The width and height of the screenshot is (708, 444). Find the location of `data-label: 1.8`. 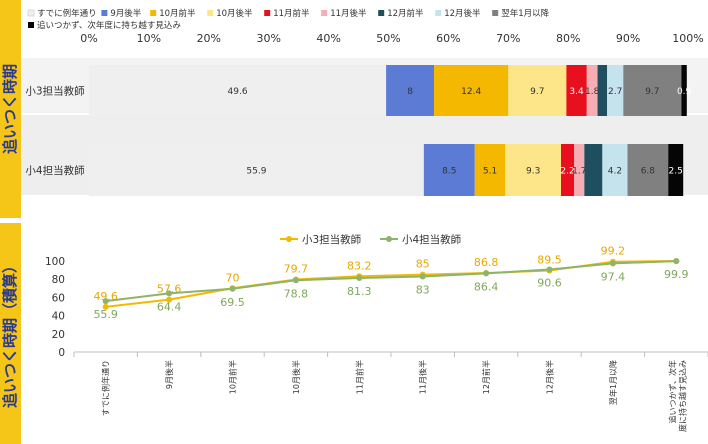

data-label: 1.8 is located at coordinates (592, 92).